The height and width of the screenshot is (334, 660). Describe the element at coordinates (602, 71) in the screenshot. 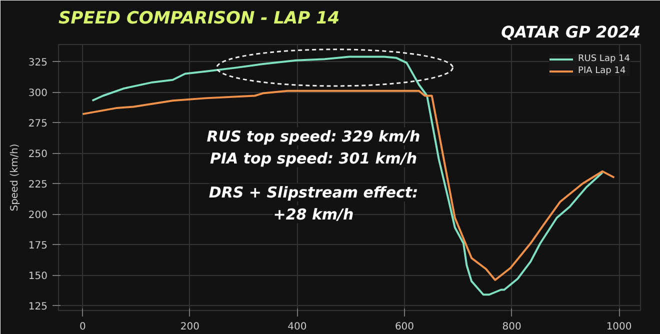

I see `legend-label: PIA Lap 14` at that location.